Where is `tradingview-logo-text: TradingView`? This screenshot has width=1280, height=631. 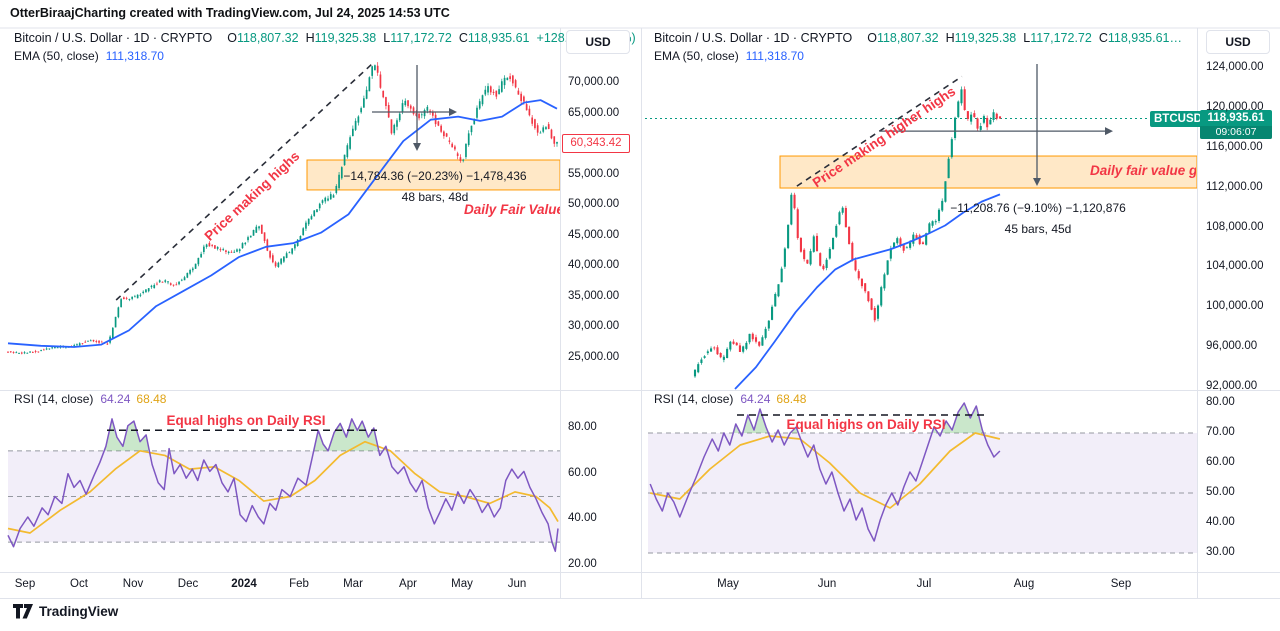
tradingview-logo-text: TradingView is located at coordinates (79, 611).